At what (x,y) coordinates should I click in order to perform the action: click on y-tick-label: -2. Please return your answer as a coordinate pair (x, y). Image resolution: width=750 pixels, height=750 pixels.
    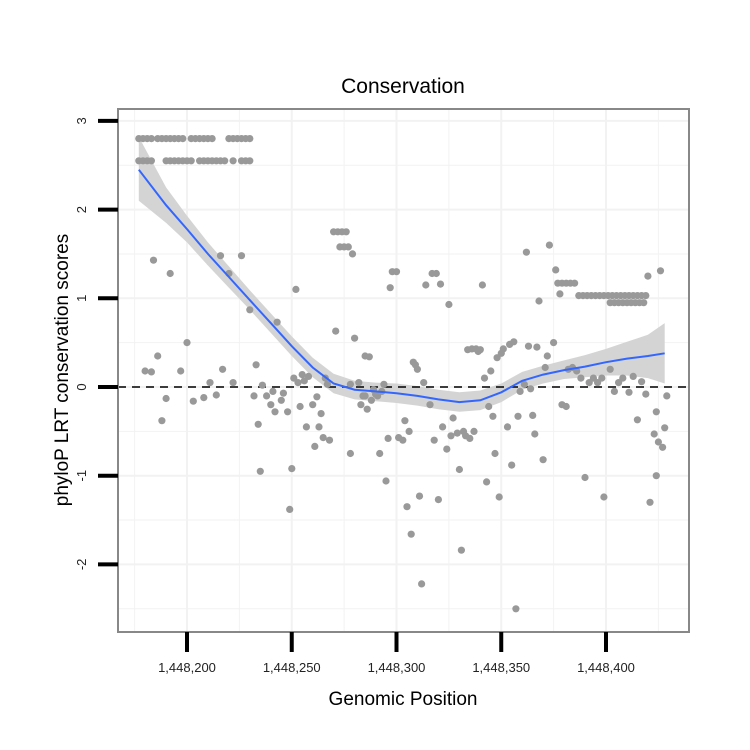
    Looking at the image, I should click on (81, 565).